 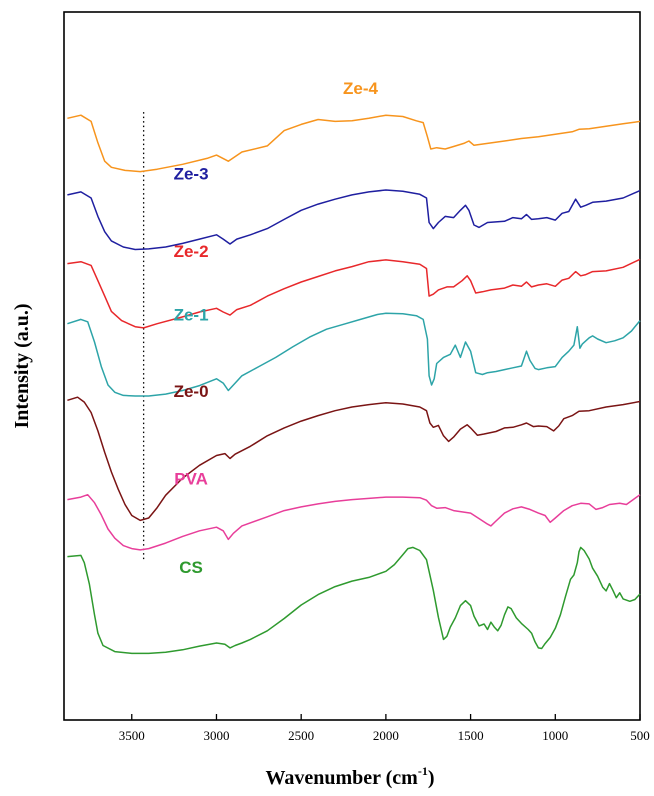 I want to click on x-tick-label: 1500, so click(x=471, y=735).